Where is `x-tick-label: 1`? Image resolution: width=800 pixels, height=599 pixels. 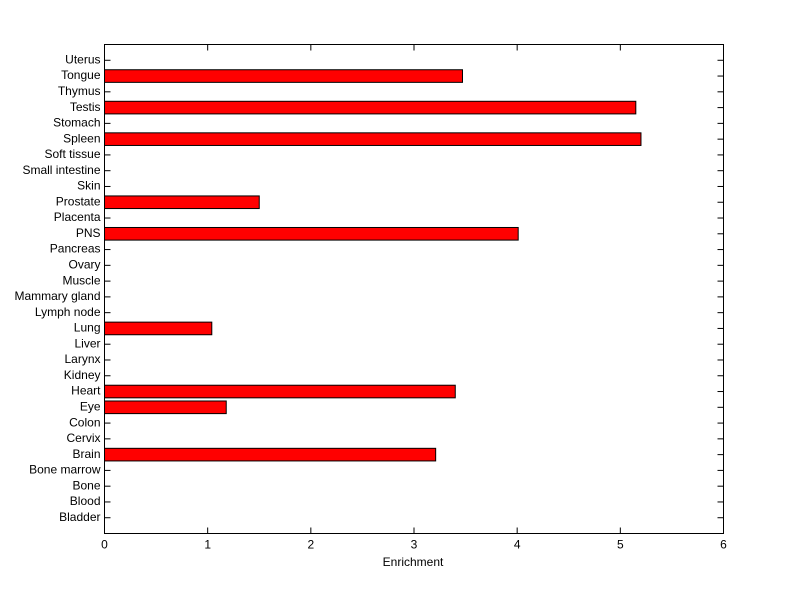 x-tick-label: 1 is located at coordinates (207, 545).